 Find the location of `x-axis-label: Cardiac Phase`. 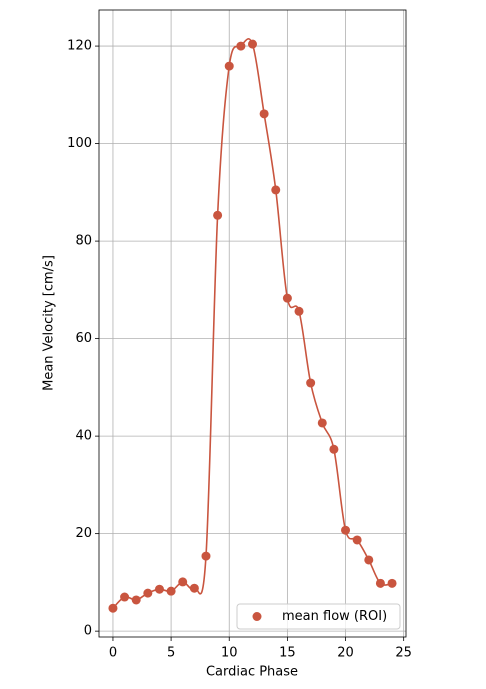

x-axis-label: Cardiac Phase is located at coordinates (252, 672).